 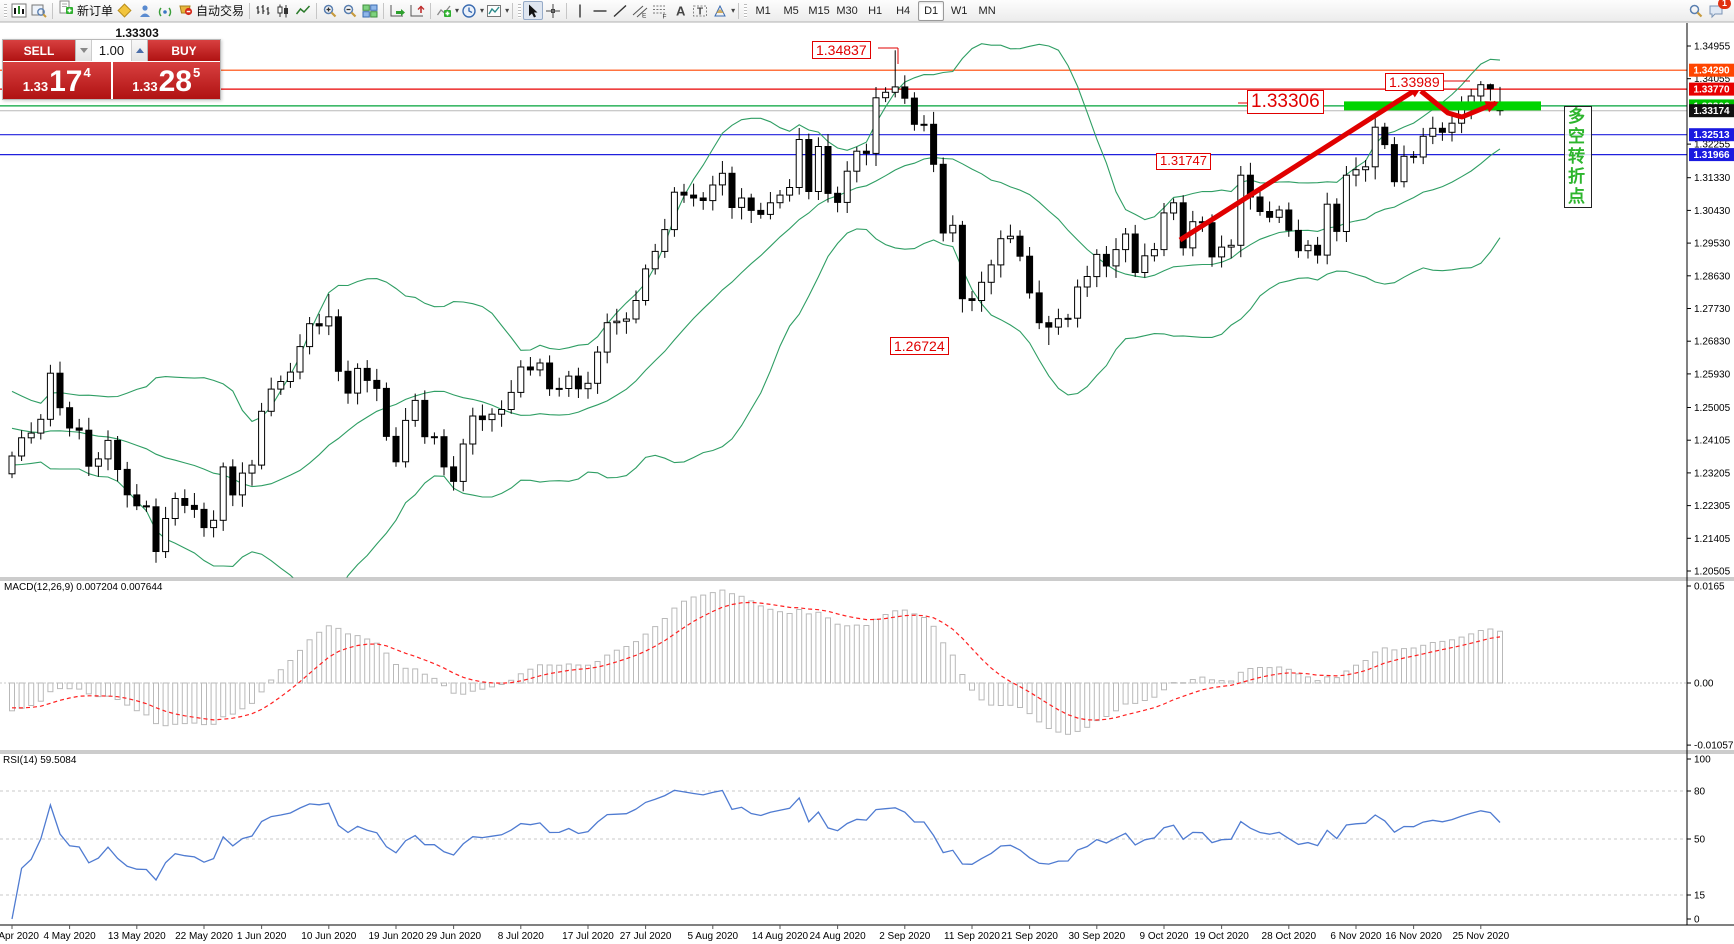 What do you see at coordinates (444, 10) in the screenshot?
I see `indicators-icon` at bounding box center [444, 10].